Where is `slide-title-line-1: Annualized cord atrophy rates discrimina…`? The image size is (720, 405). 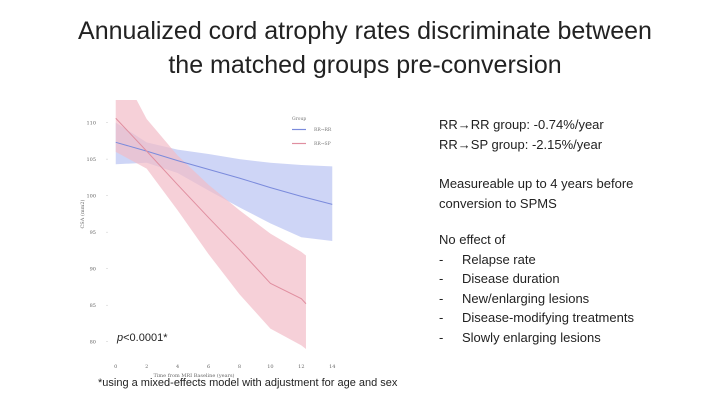 slide-title-line-1: Annualized cord atrophy rates discrimina… is located at coordinates (365, 31).